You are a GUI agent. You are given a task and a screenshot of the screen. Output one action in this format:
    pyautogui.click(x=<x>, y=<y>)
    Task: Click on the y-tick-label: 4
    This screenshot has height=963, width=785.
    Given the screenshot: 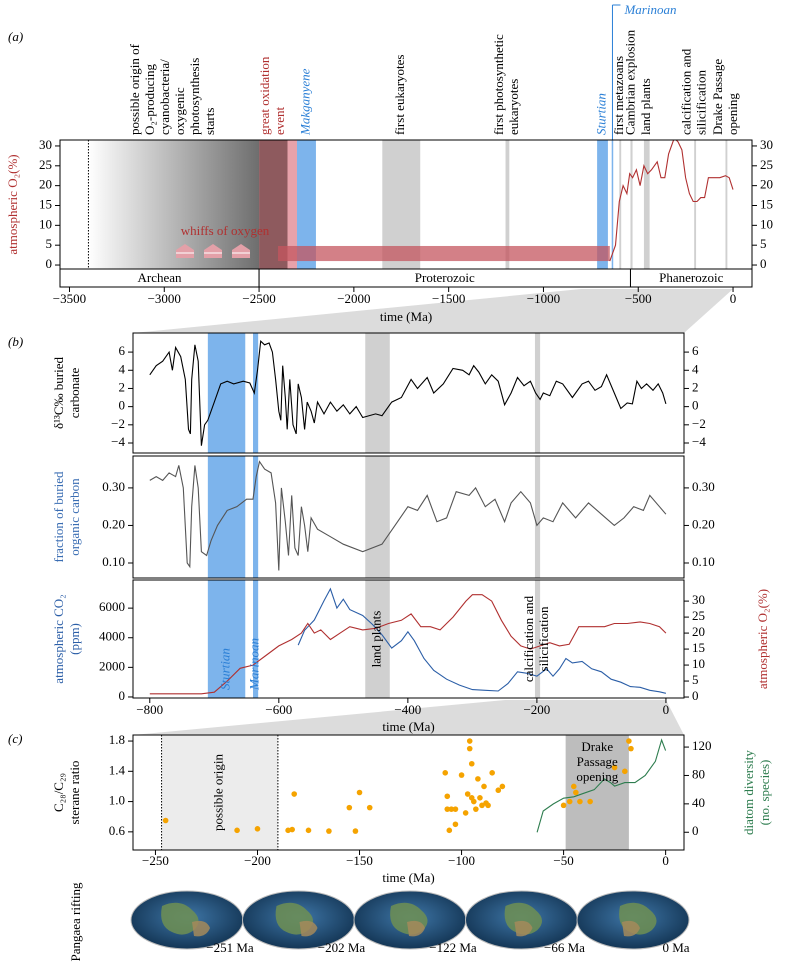 What is the action you would take?
    pyautogui.click(x=122, y=368)
    